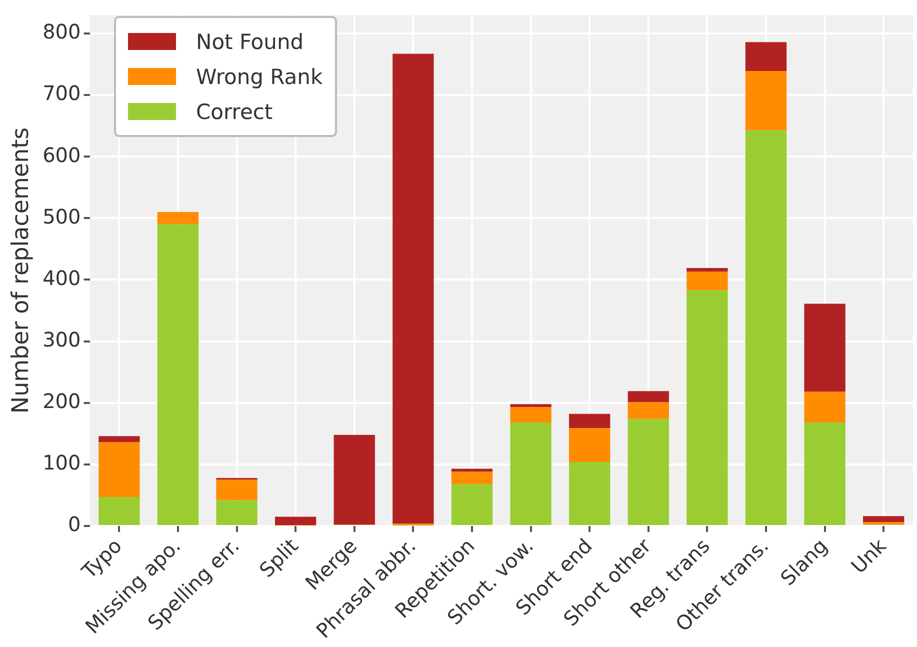 The width and height of the screenshot is (917, 647). What do you see at coordinates (234, 112) in the screenshot?
I see `legend-label: Correct` at bounding box center [234, 112].